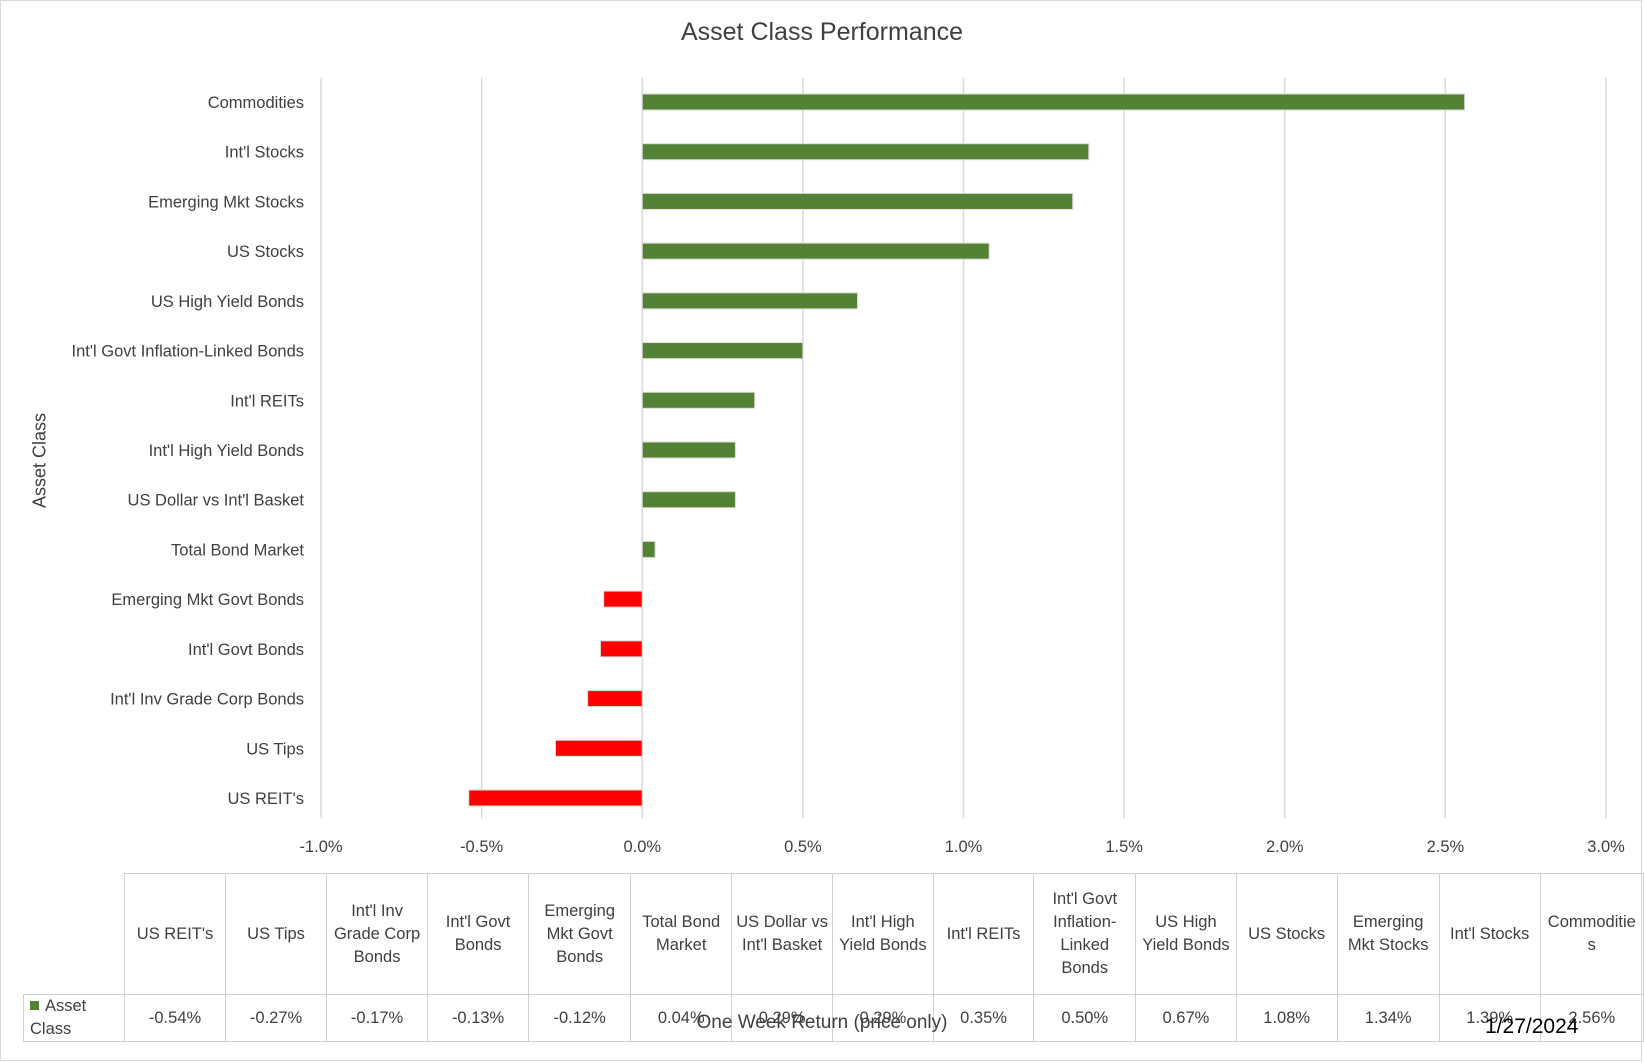 Image resolution: width=1644 pixels, height=1063 pixels. What do you see at coordinates (227, 302) in the screenshot?
I see `y-category-label: US High Yield Bonds` at bounding box center [227, 302].